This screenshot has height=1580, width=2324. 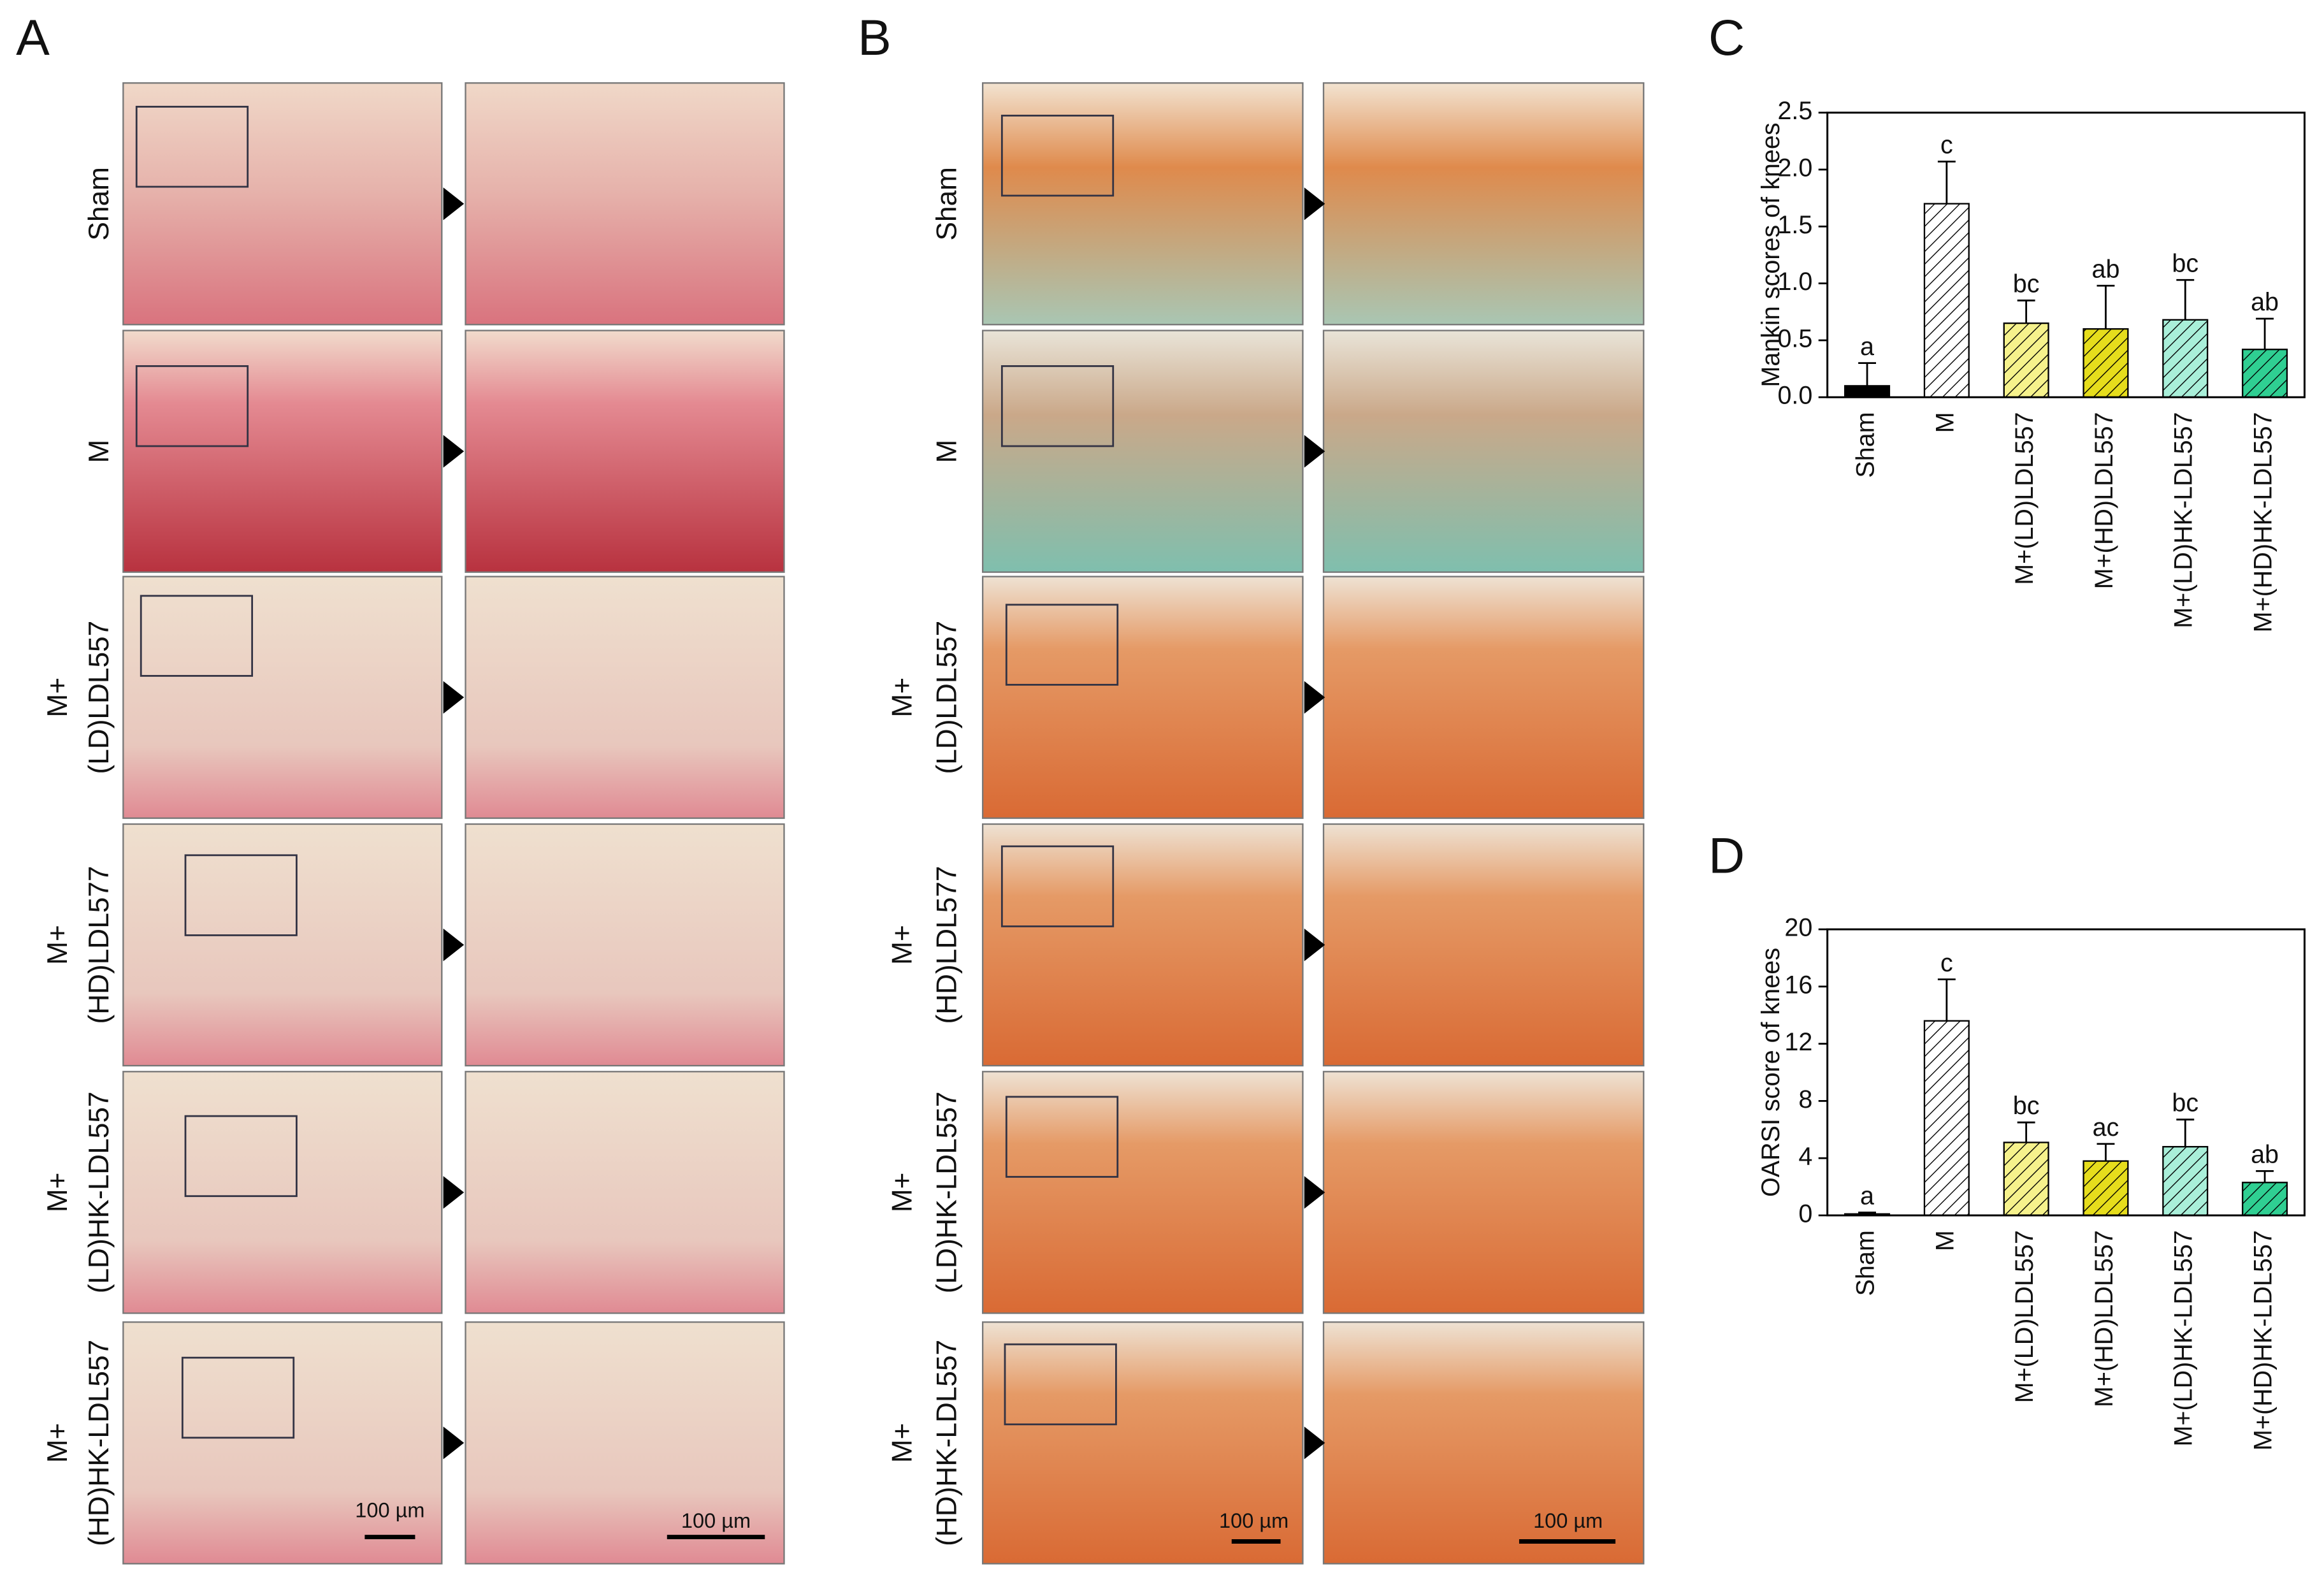 I want to click on x-tick-label: M+(LD)HK-LDL557, so click(x=2184, y=1338).